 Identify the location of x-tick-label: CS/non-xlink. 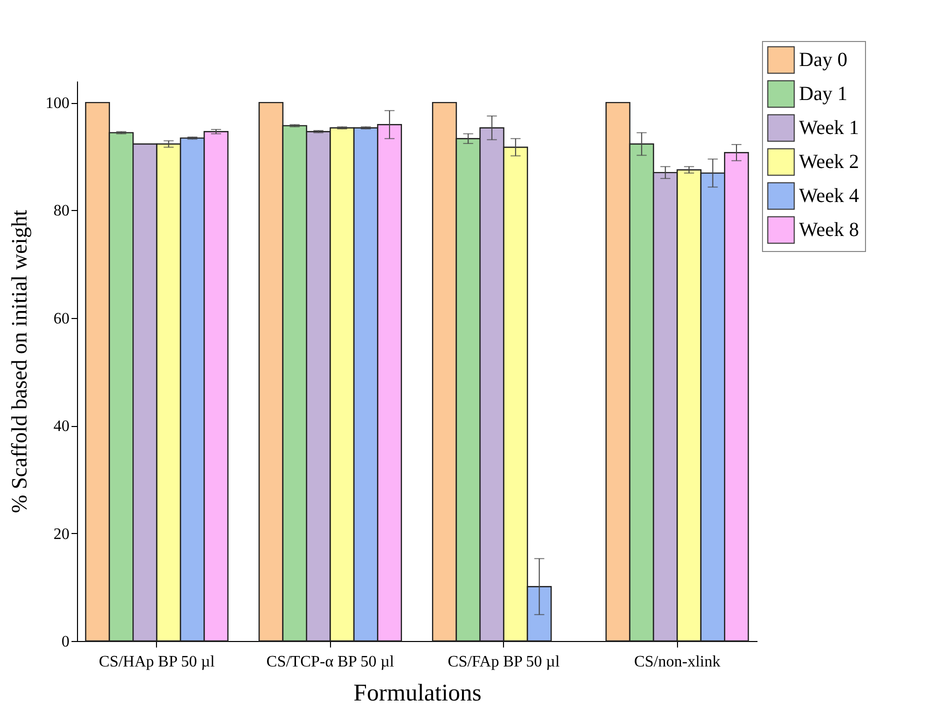
(677, 662).